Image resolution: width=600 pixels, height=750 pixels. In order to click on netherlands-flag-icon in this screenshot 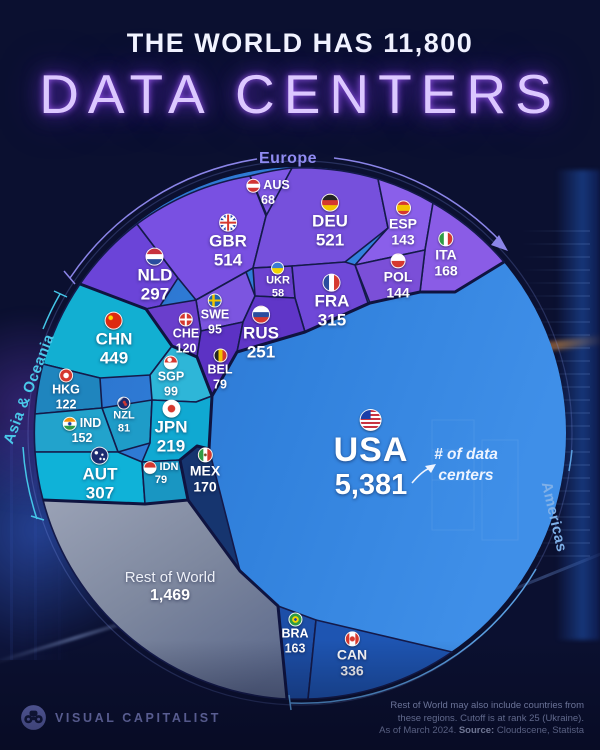, I will do `click(154, 256)`.